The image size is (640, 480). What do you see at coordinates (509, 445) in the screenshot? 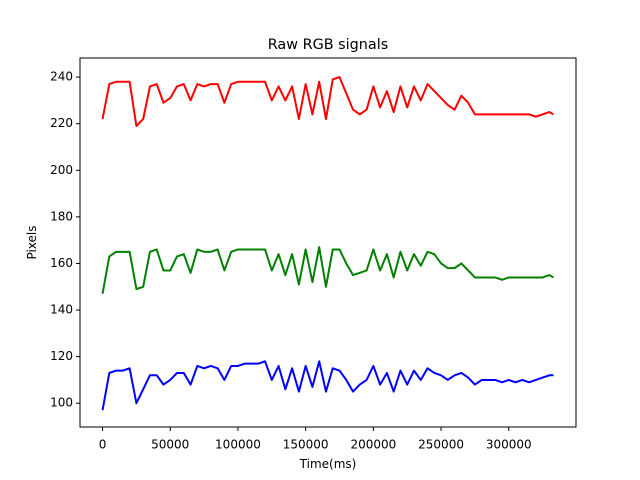
I see `x-tick-label: 300000` at bounding box center [509, 445].